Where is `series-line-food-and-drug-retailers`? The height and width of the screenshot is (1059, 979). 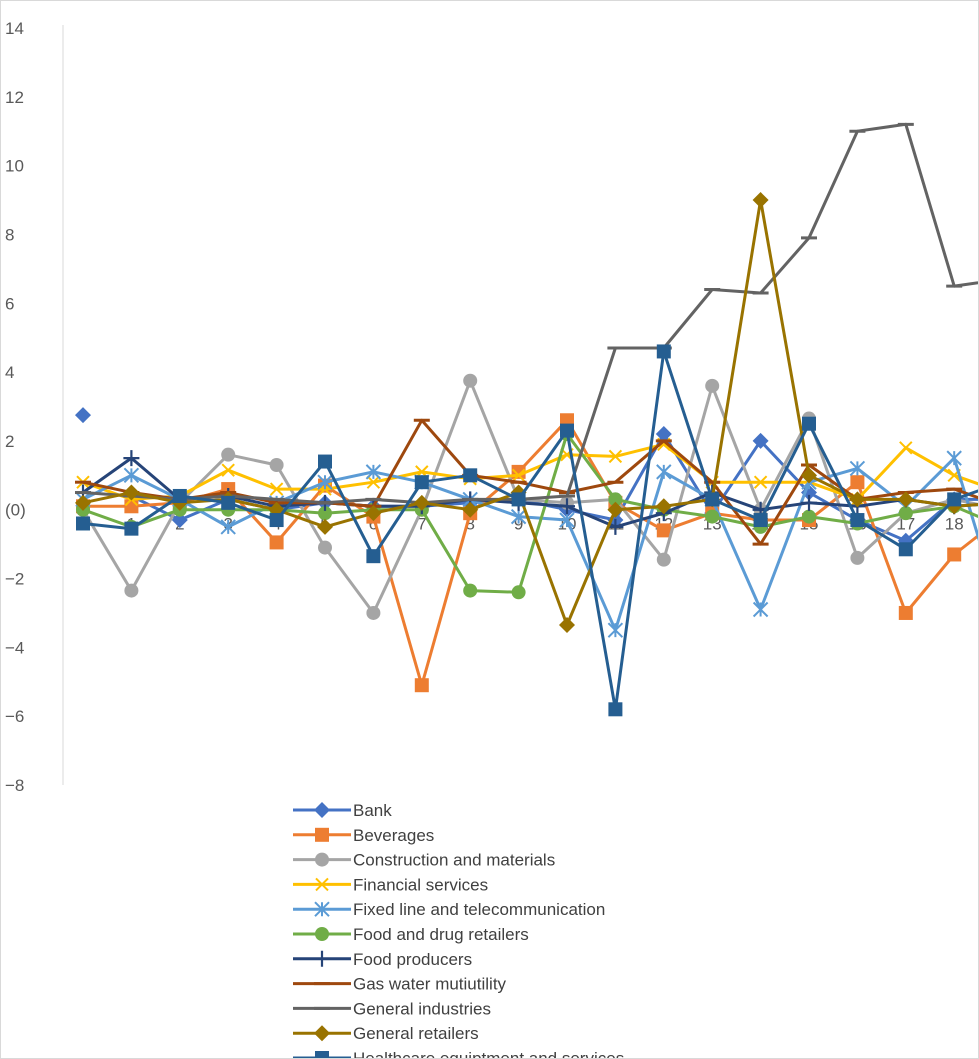
series-line-food-and-drug-retailers is located at coordinates (530, 513).